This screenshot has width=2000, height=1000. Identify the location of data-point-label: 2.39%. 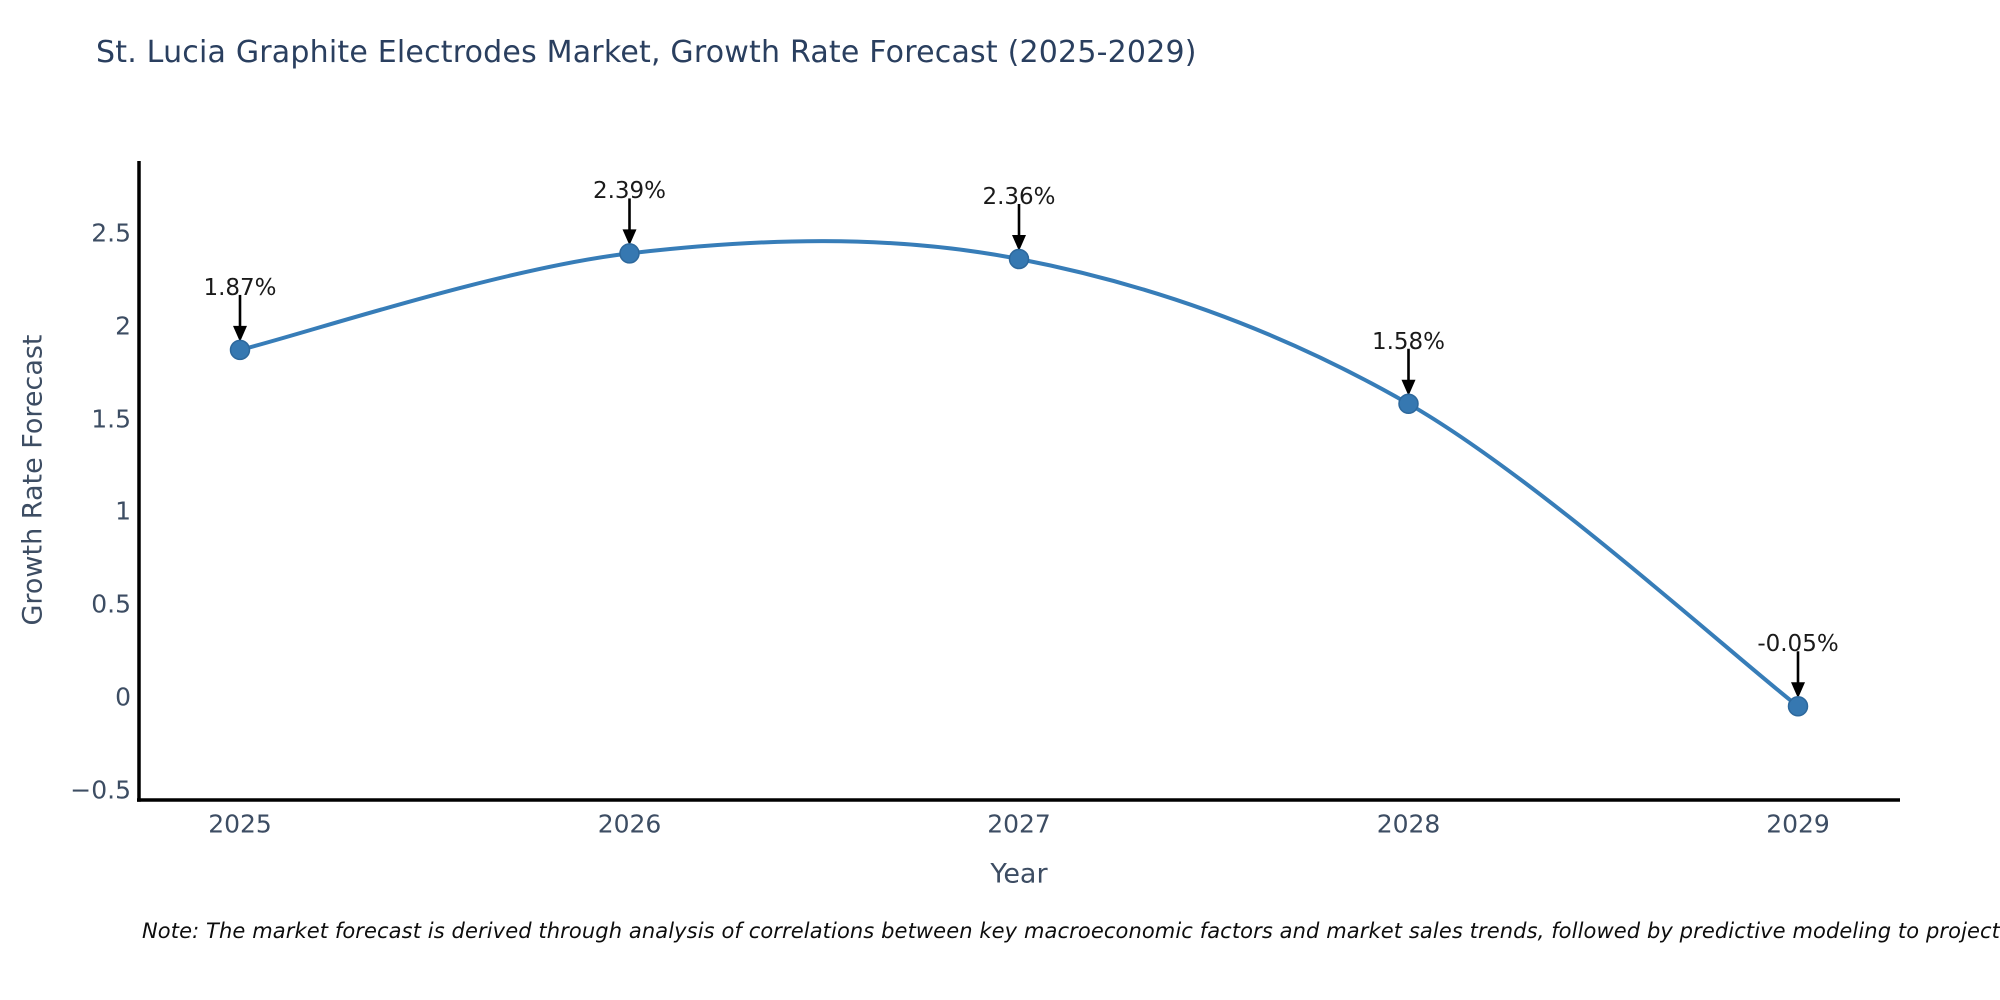
(629, 191).